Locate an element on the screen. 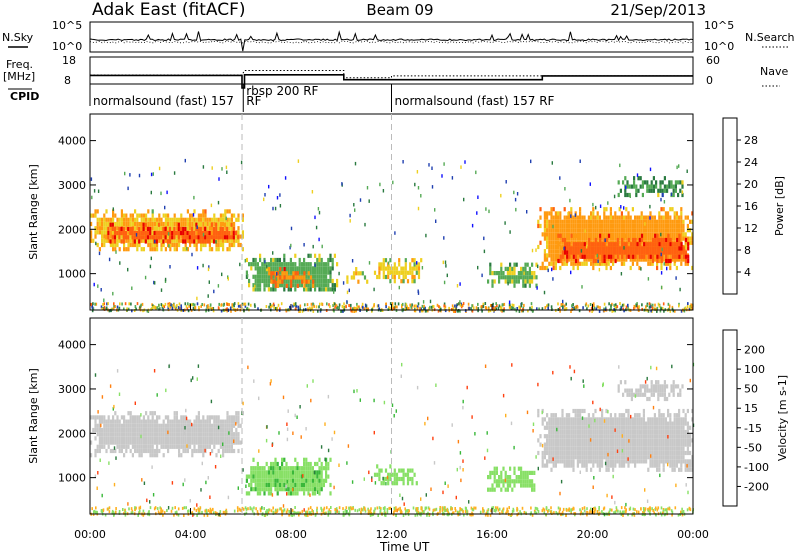 Image resolution: width=800 pixels, height=558 pixels. y-tick-label: 1000 is located at coordinates (72, 274).